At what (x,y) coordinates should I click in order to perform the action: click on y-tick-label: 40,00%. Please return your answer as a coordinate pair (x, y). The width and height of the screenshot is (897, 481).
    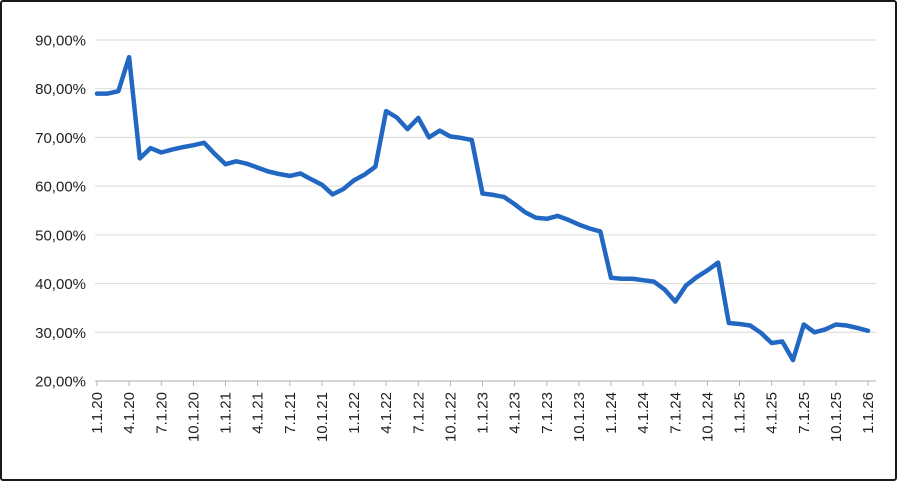
    Looking at the image, I should click on (60, 284).